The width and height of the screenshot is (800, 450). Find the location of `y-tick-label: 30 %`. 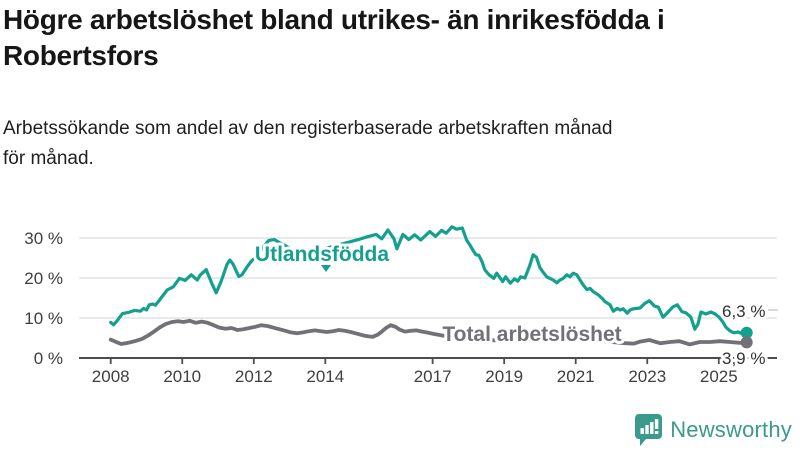

y-tick-label: 30 % is located at coordinates (43, 238).